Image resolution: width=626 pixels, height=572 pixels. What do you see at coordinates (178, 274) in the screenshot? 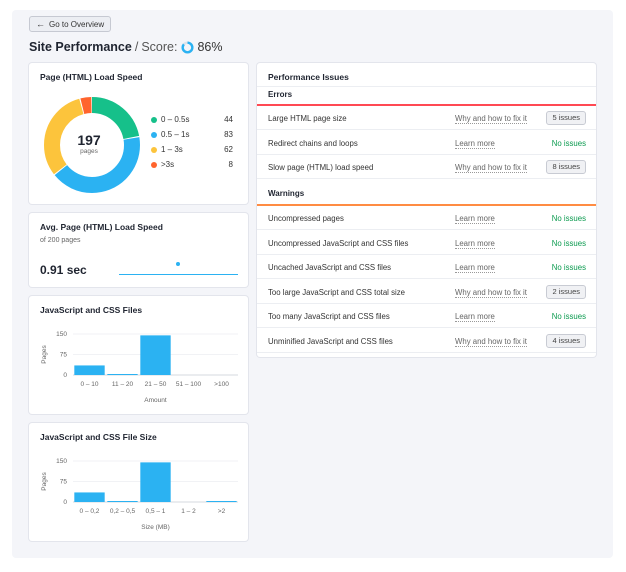
I see `avg-speed-scale-line` at bounding box center [178, 274].